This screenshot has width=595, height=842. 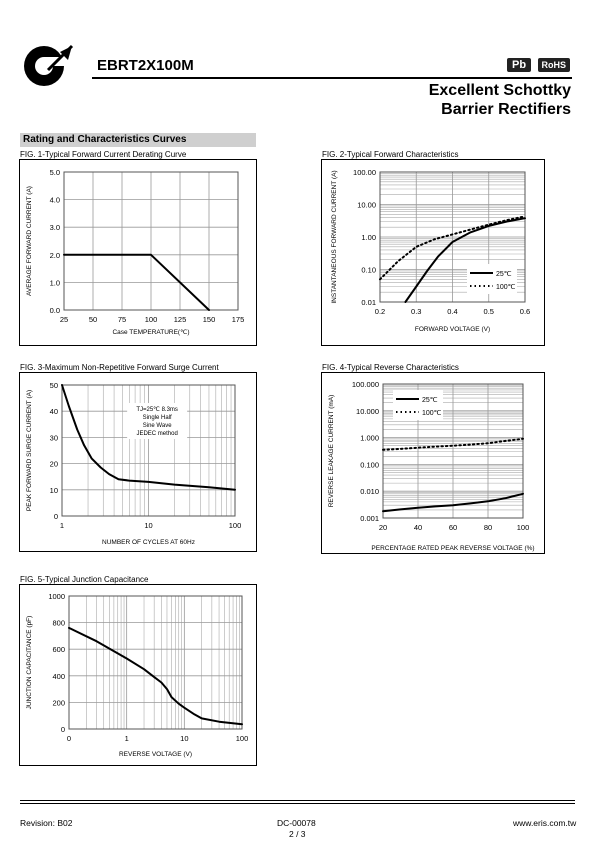 I want to click on y-tick-label: 50, so click(x=54, y=385).